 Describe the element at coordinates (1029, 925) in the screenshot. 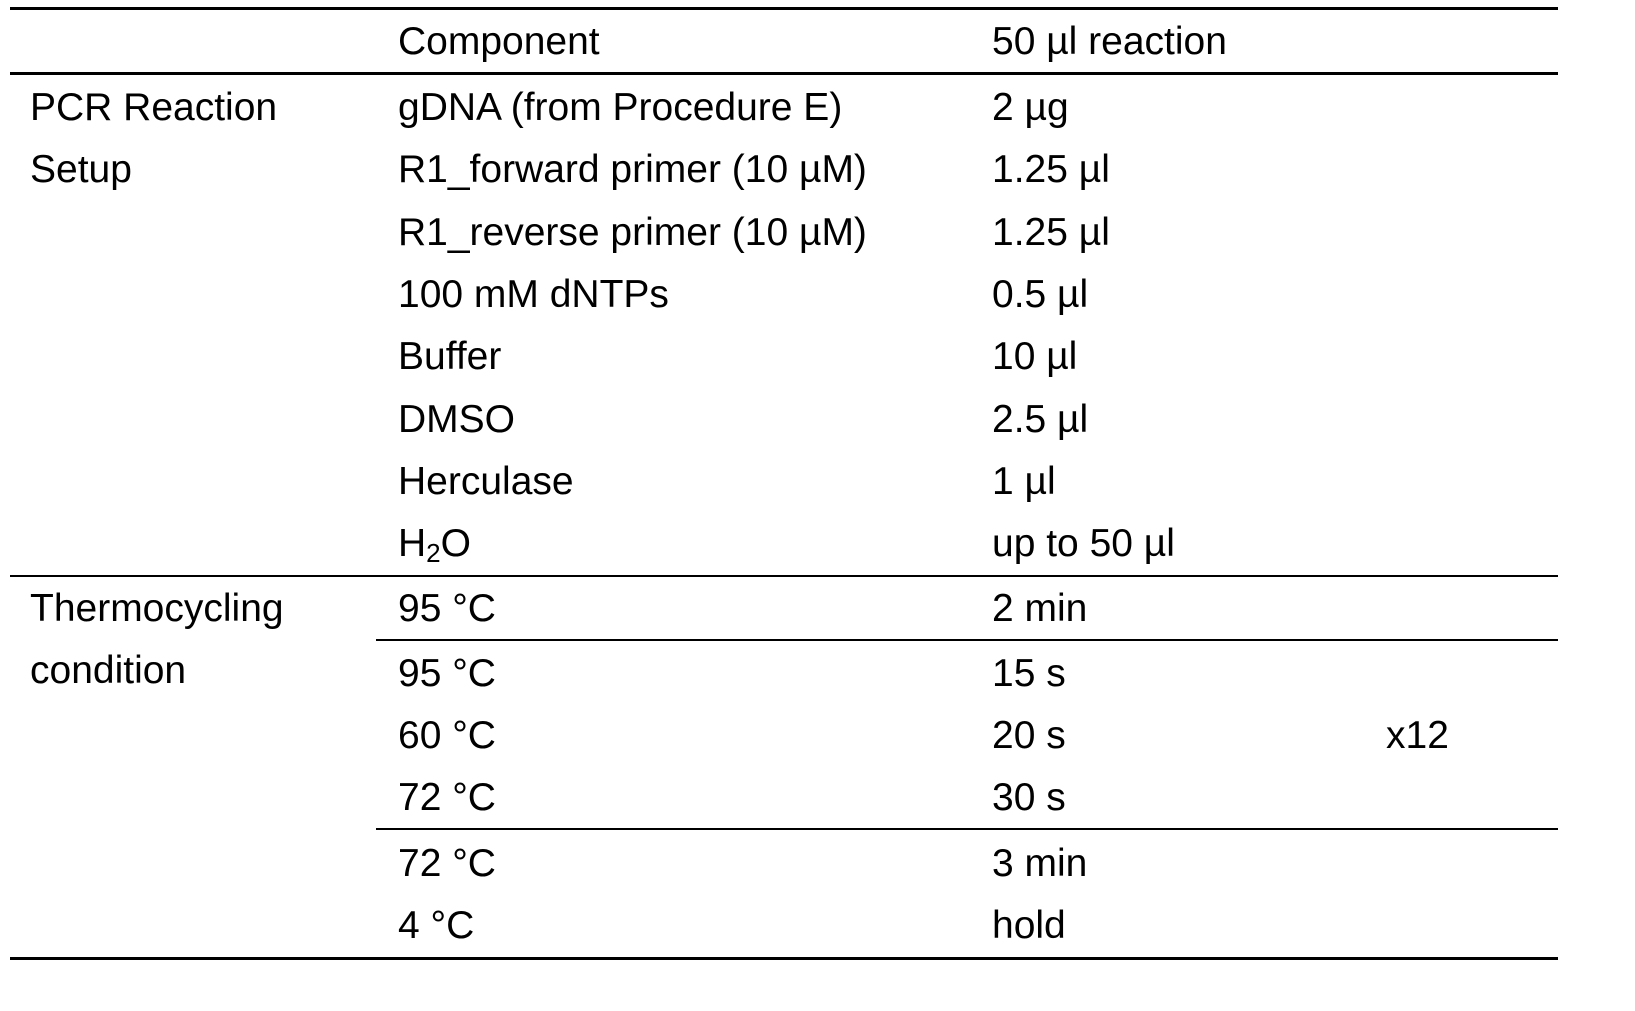

I see `time-cell: hold` at that location.